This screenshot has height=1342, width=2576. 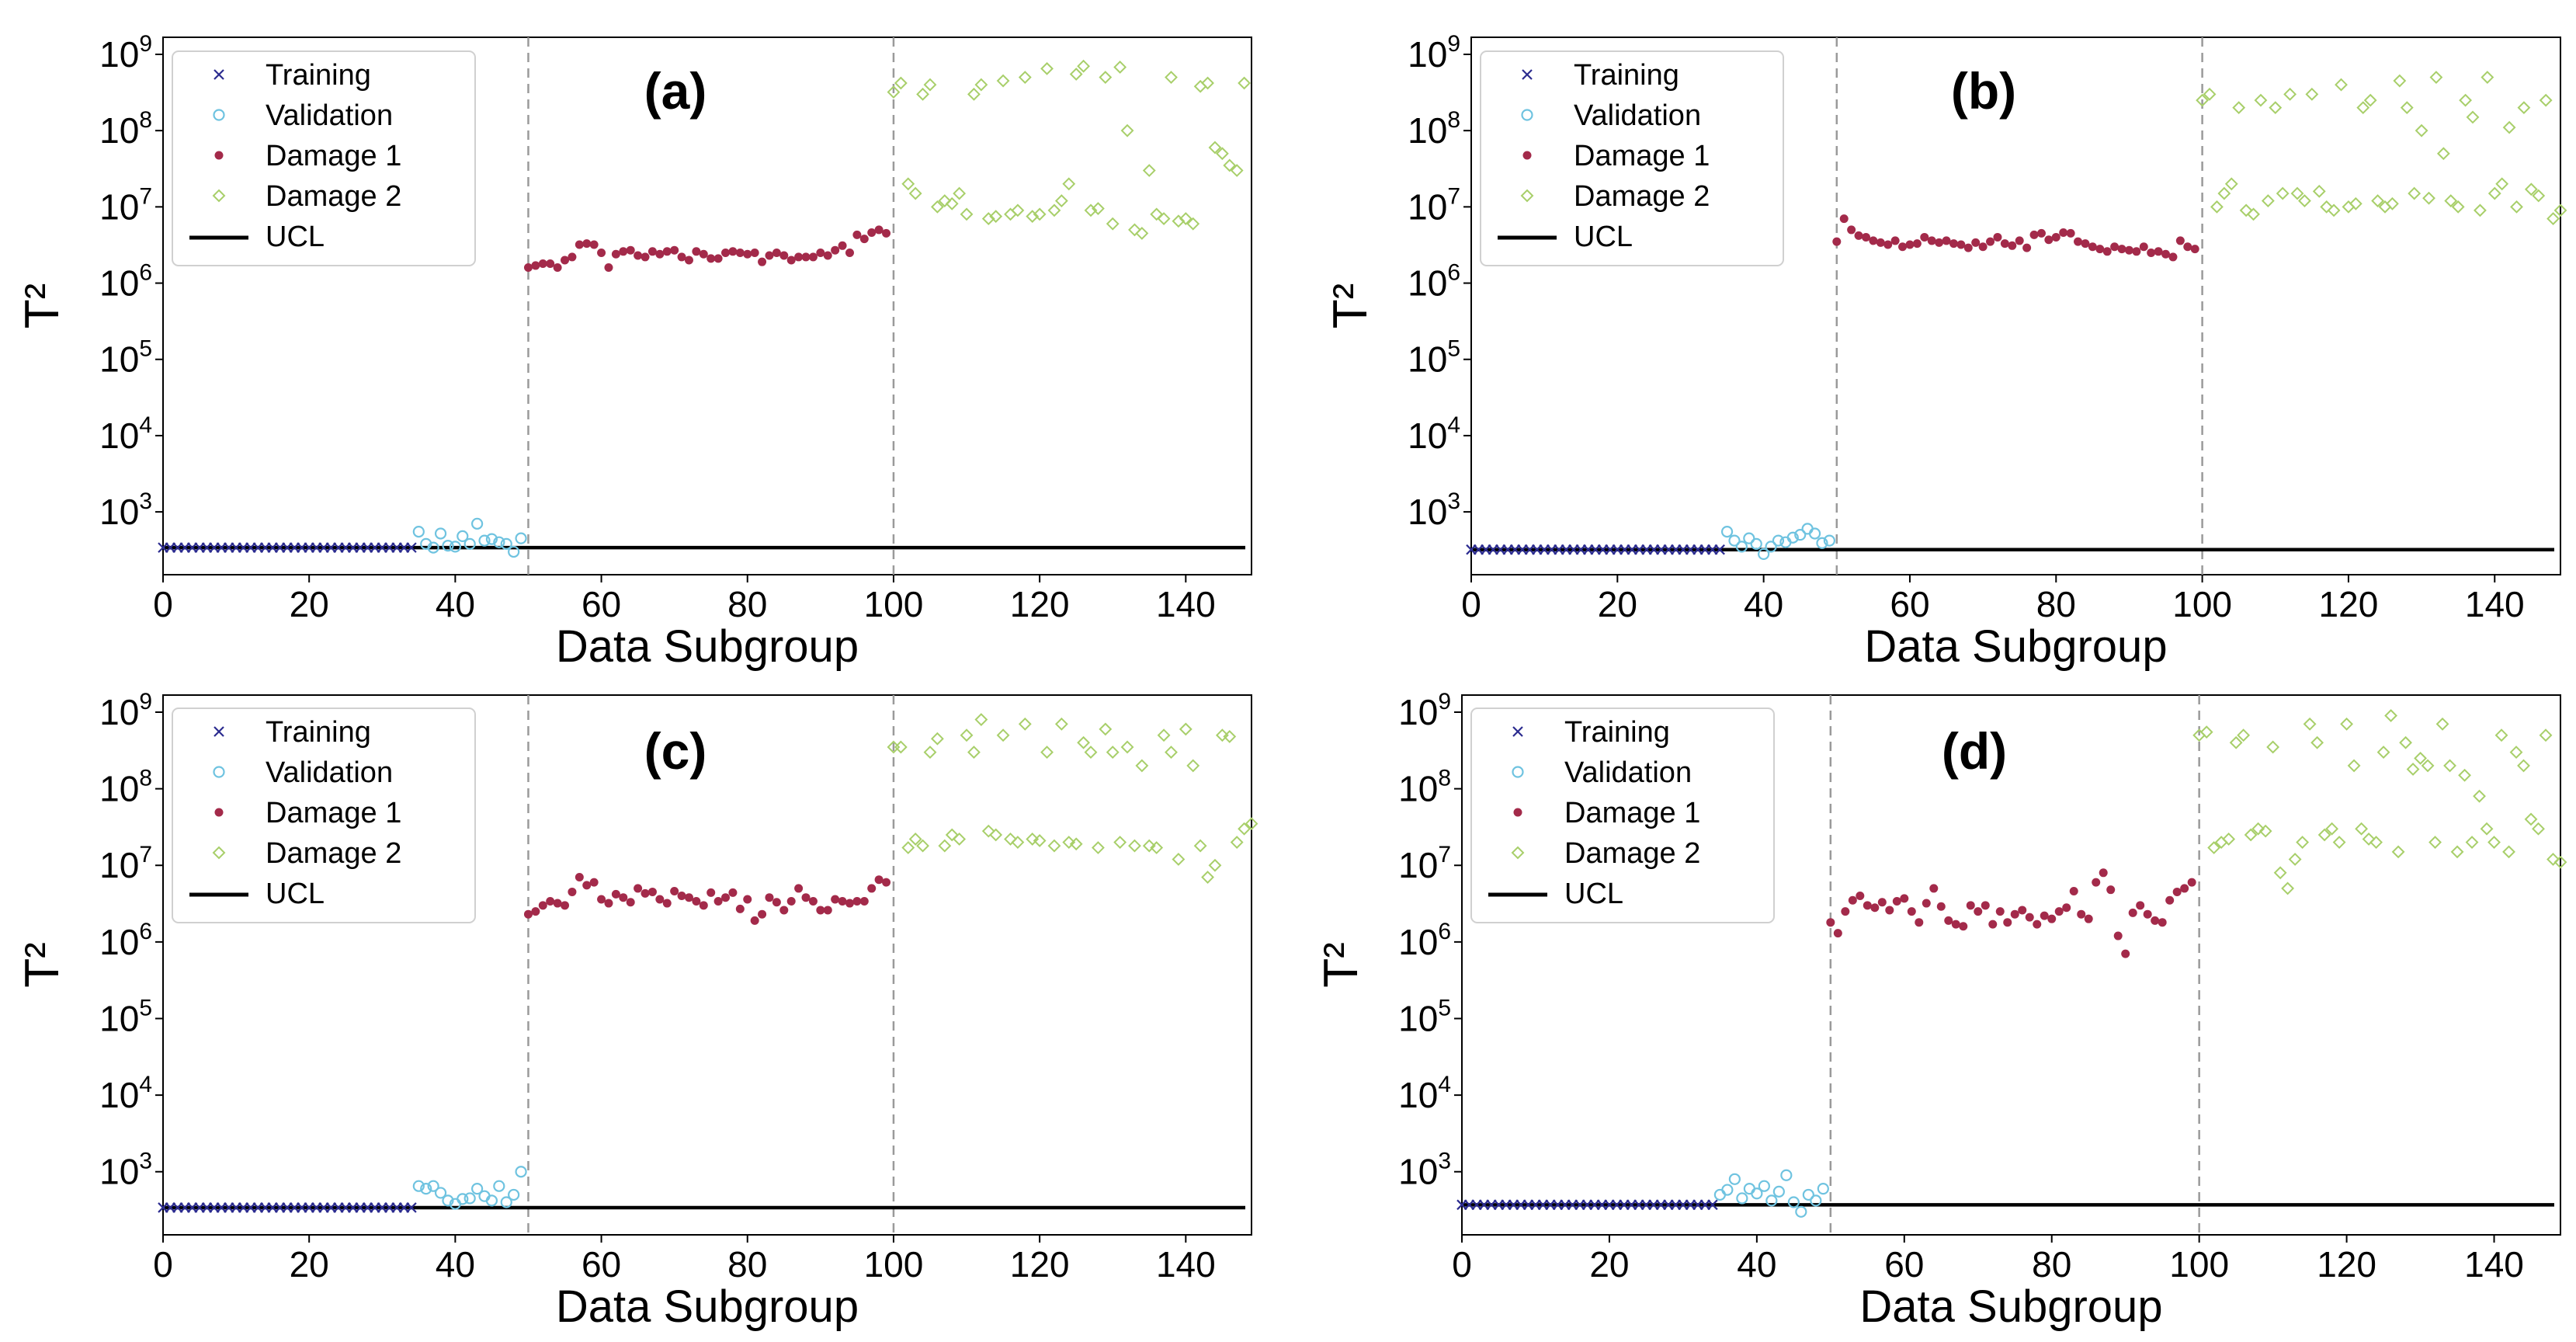 I want to click on y-axis-label: T², so click(x=1350, y=306).